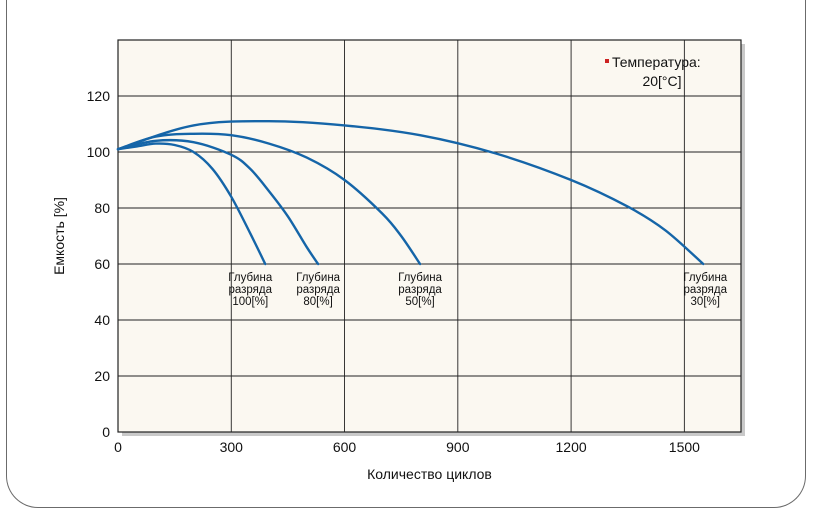 The width and height of the screenshot is (813, 510). I want to click on y-axis-label: Емкость [%], so click(59, 236).